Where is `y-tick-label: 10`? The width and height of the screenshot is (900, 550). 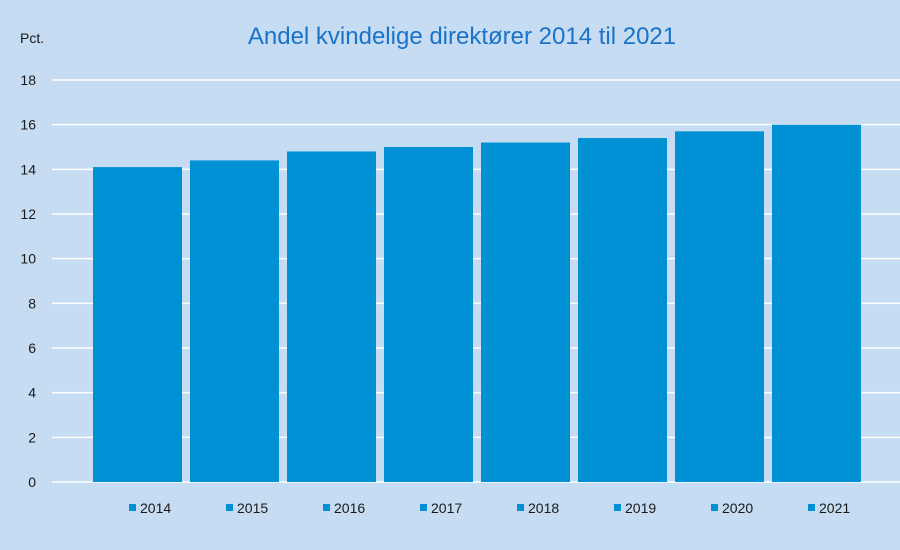 y-tick-label: 10 is located at coordinates (28, 259).